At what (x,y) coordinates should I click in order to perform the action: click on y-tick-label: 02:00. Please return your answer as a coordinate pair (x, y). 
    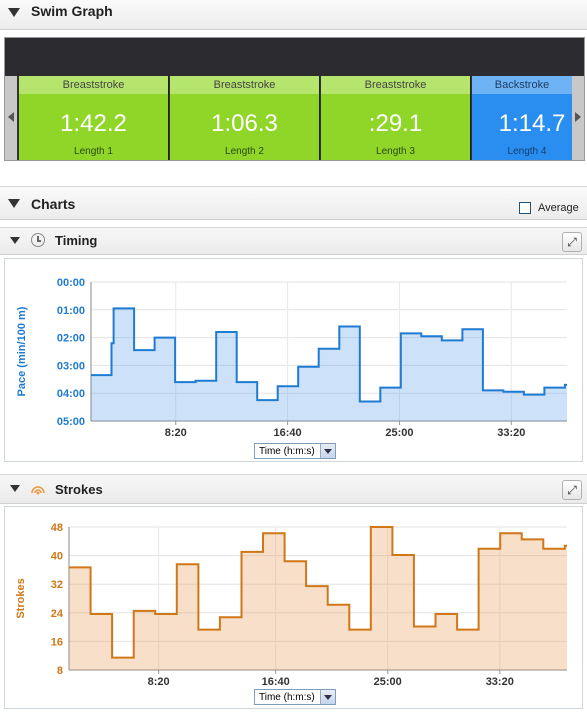
    Looking at the image, I should click on (71, 339).